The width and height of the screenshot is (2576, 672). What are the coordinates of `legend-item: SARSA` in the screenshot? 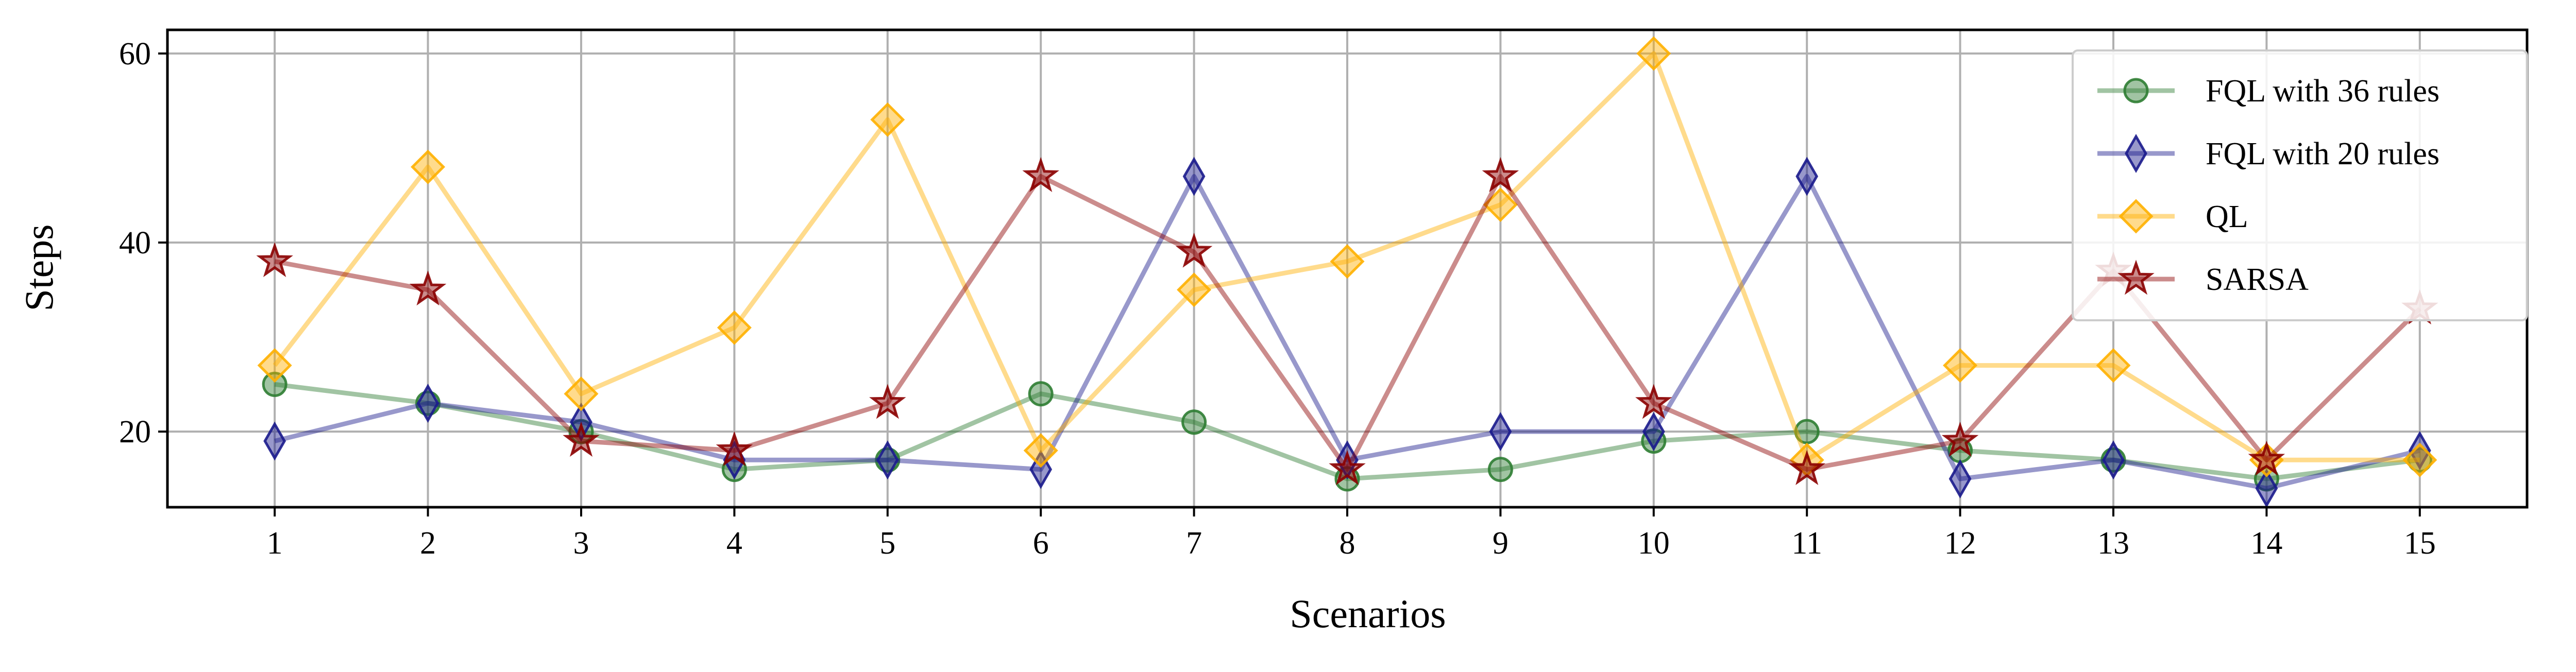 It's located at (2203, 278).